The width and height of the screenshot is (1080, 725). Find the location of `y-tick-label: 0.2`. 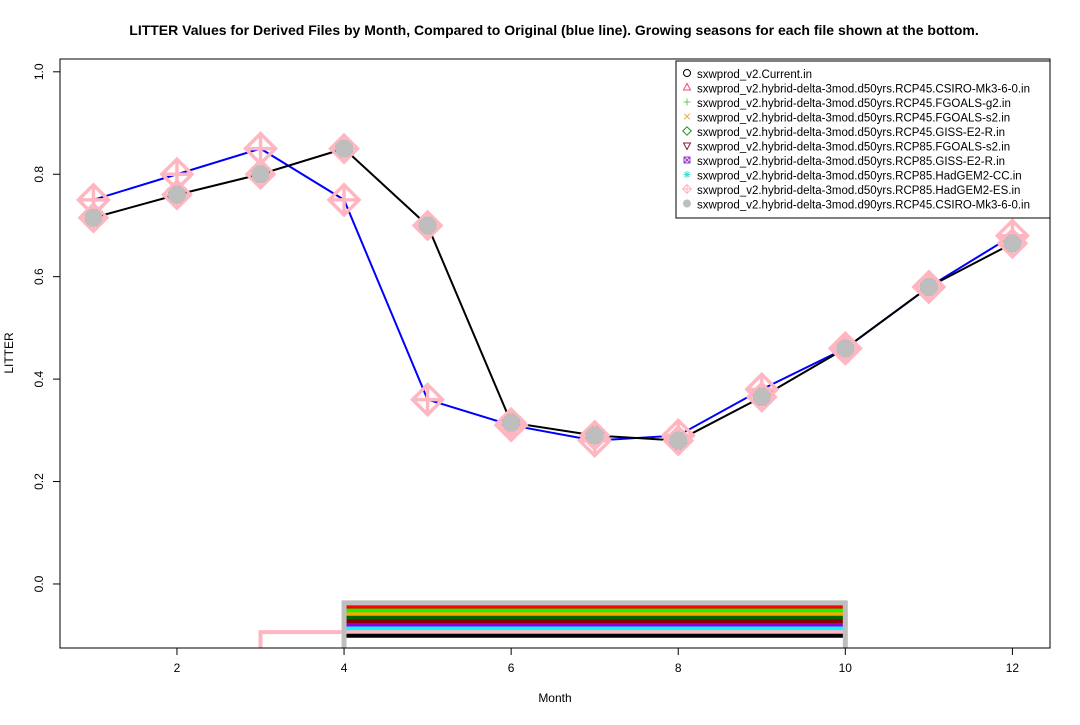

y-tick-label: 0.2 is located at coordinates (39, 481).